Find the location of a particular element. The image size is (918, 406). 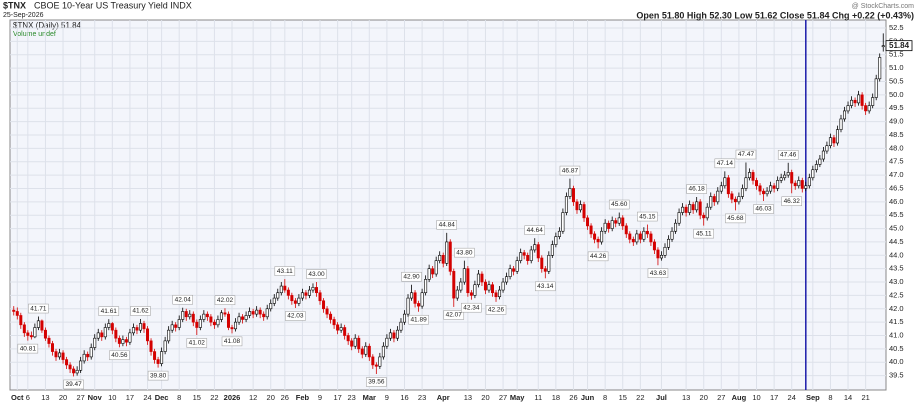

annotation-label: 39.56 is located at coordinates (376, 382).